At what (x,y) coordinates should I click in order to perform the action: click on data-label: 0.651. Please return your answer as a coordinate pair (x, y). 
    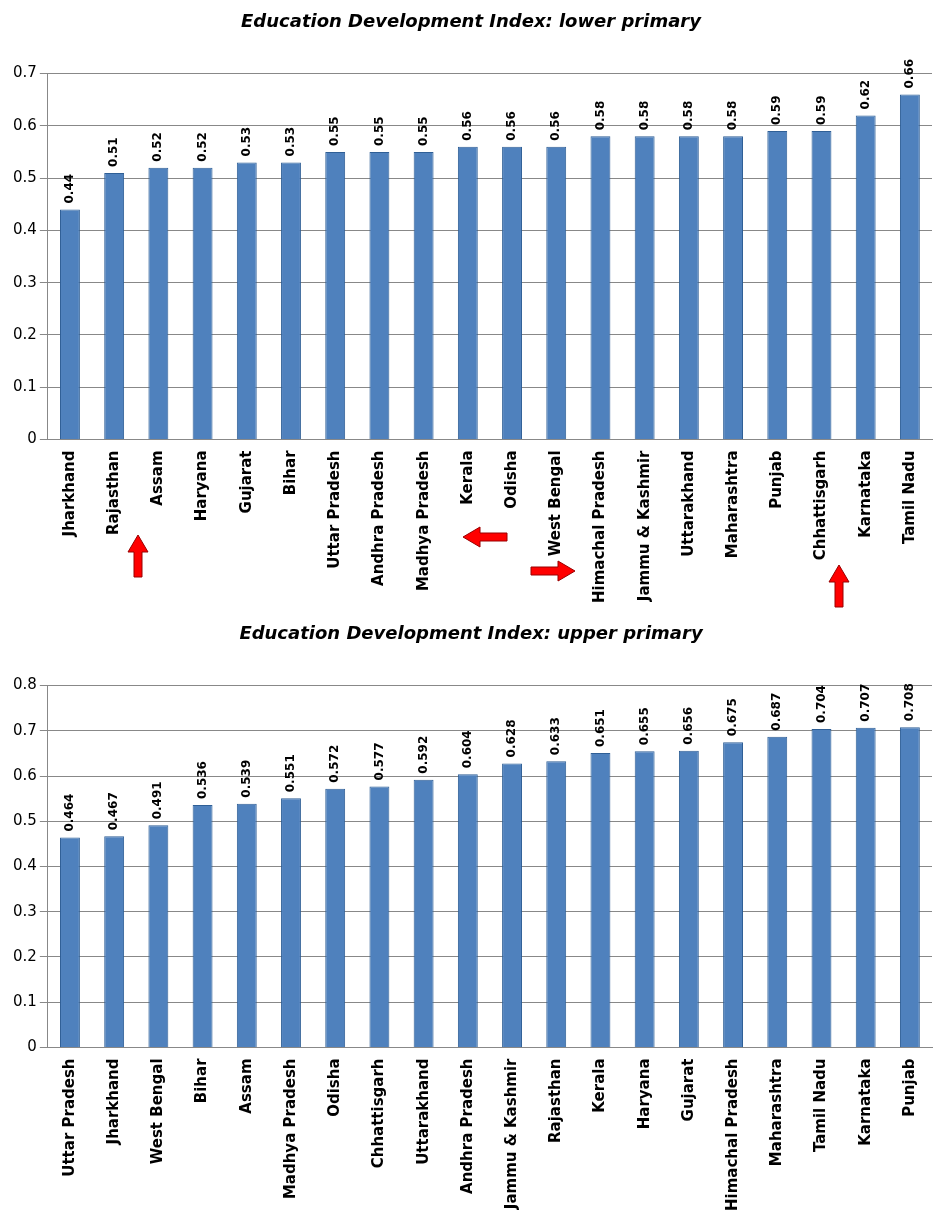
    Looking at the image, I should click on (599, 728).